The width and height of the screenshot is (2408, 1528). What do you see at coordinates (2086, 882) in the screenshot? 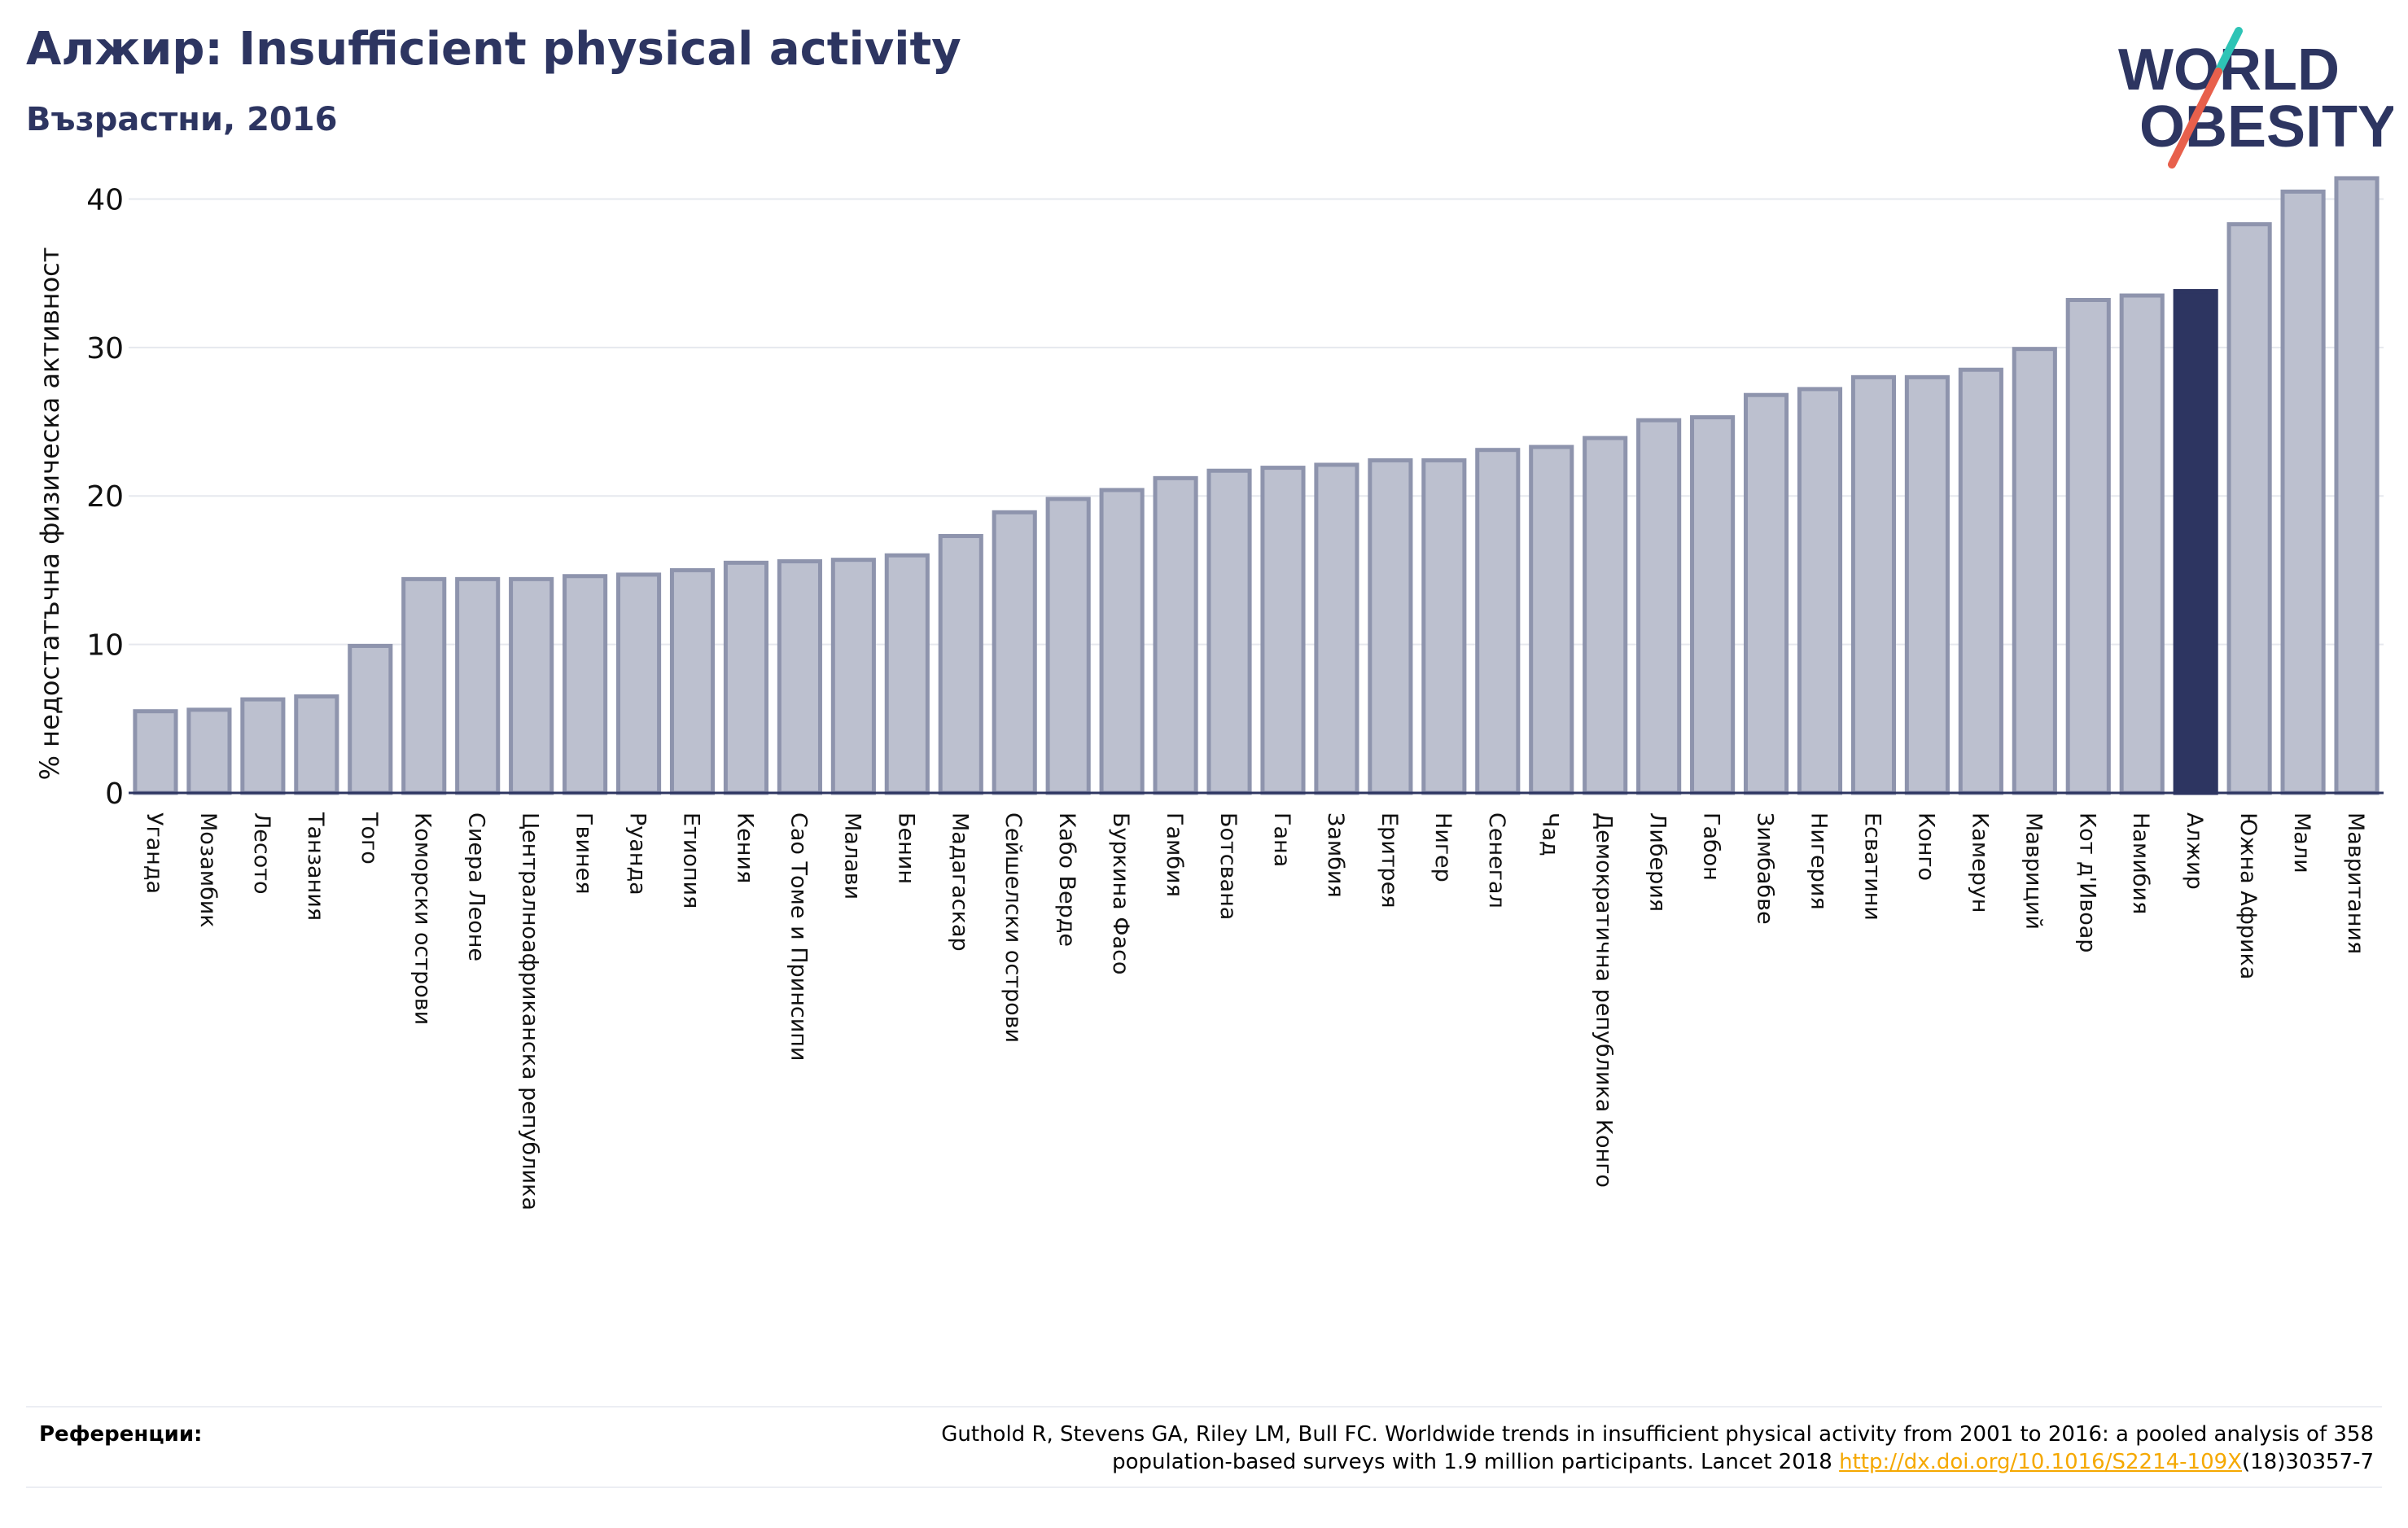
I see `x-tick-label: Кот д'Ивоар` at bounding box center [2086, 882].